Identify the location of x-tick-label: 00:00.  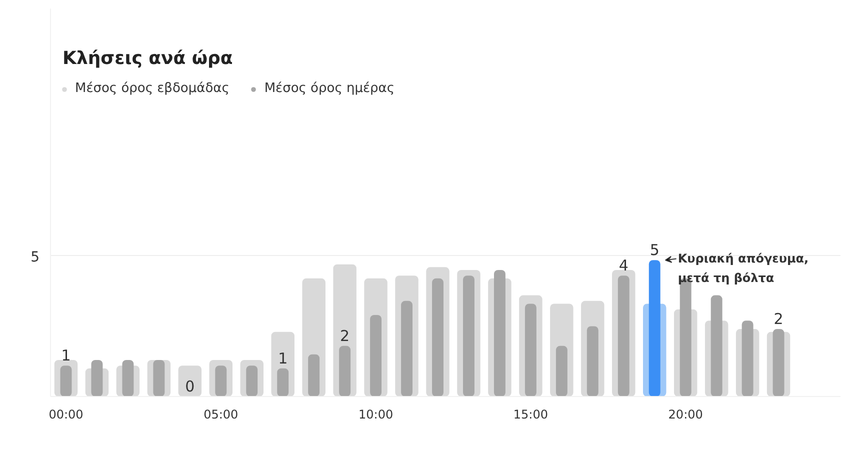
(66, 415).